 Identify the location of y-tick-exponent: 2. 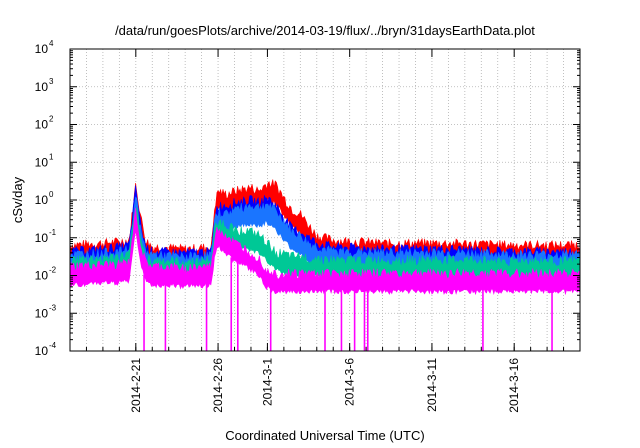
(51, 119).